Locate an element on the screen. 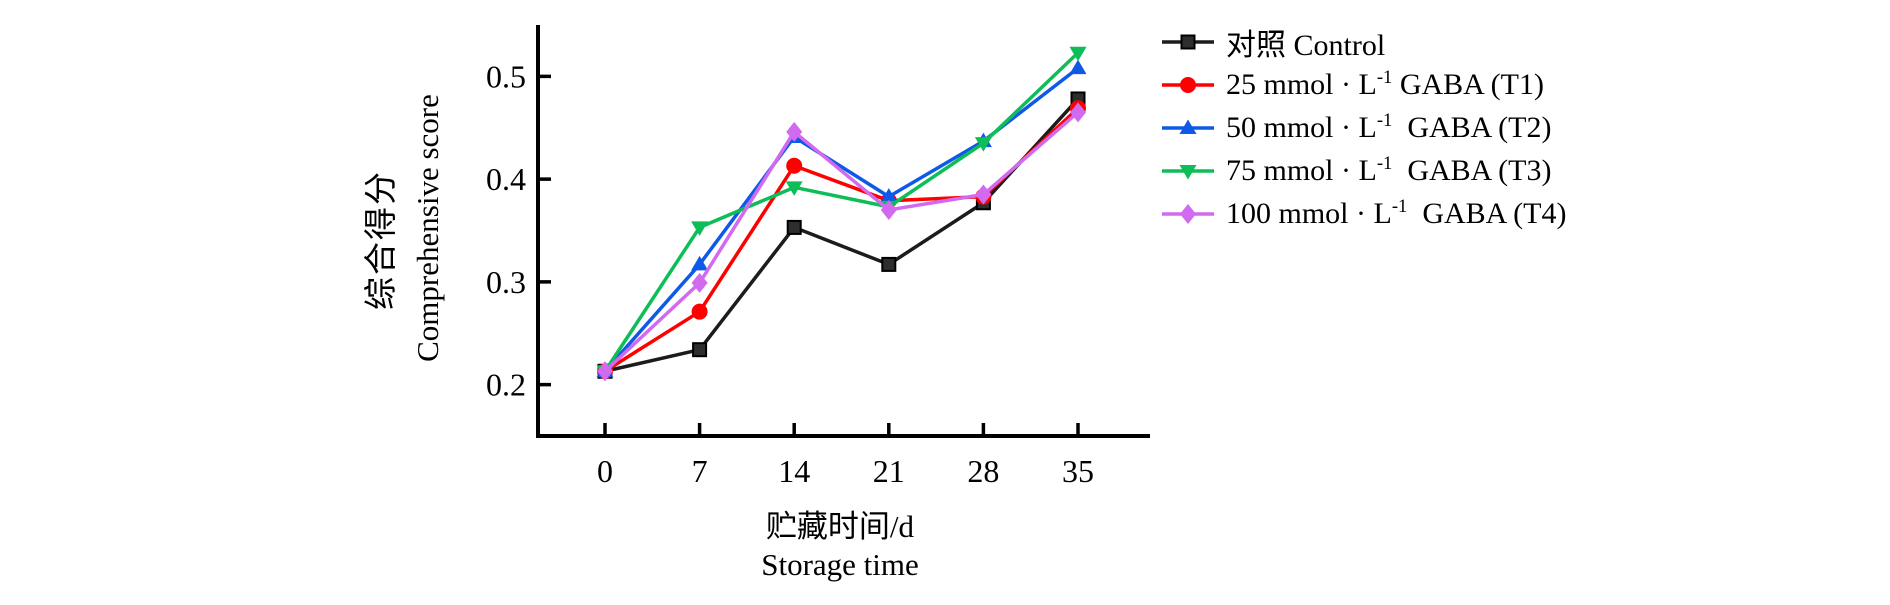 The height and width of the screenshot is (605, 1890). series-4-line is located at coordinates (841, 242).